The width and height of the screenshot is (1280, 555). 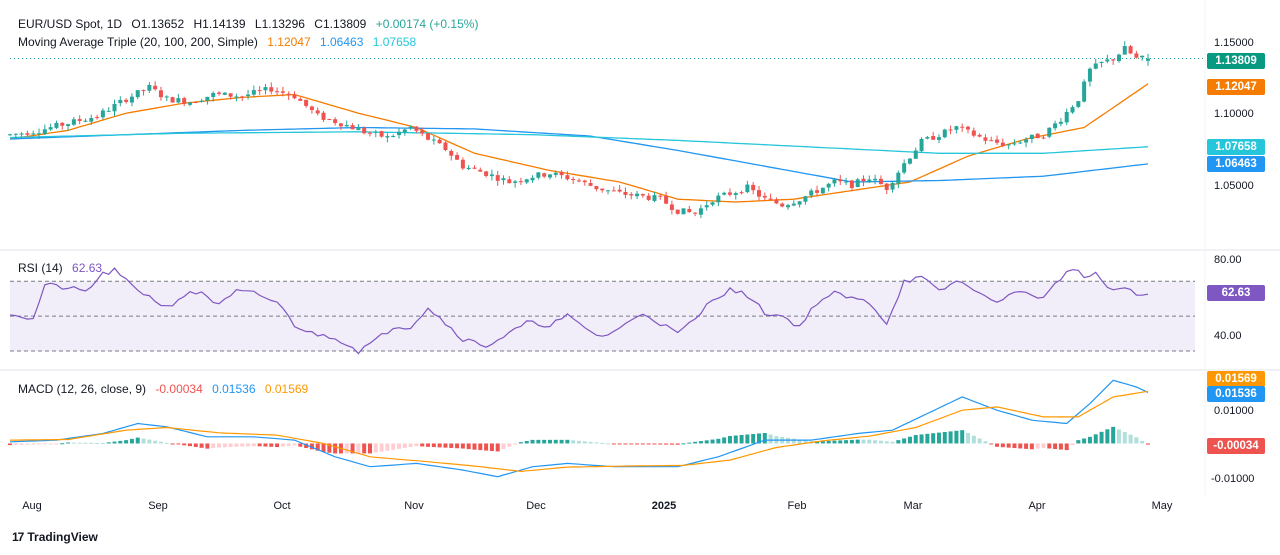 I want to click on ma-line-ma200, so click(x=579, y=142).